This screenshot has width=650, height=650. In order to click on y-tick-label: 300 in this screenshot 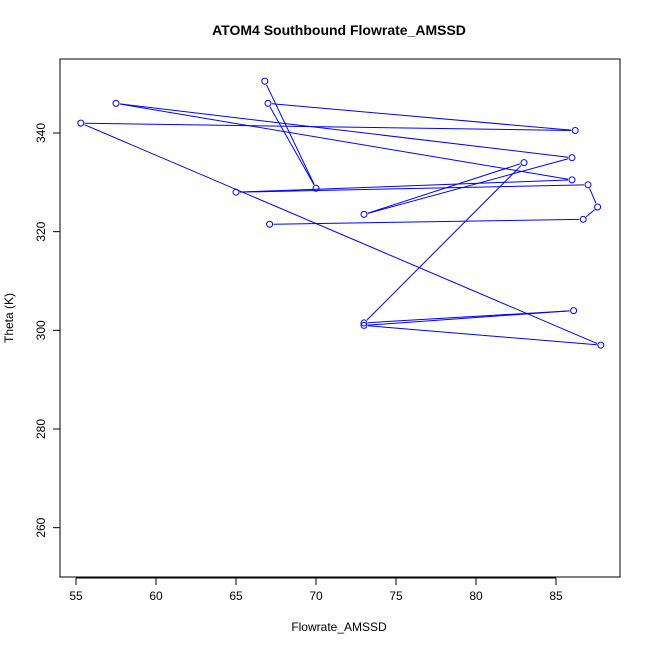, I will do `click(41, 330)`.